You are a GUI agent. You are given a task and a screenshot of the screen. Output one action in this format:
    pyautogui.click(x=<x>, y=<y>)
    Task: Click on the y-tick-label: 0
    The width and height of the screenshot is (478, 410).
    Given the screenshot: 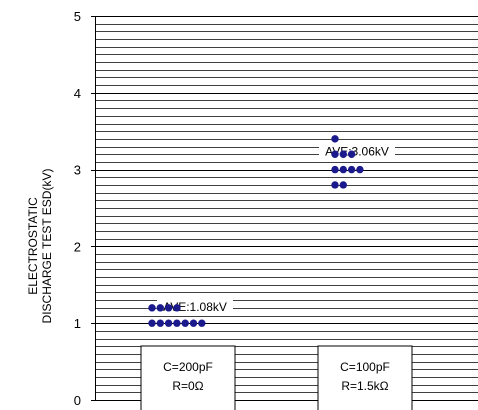 What is the action you would take?
    pyautogui.click(x=77, y=400)
    